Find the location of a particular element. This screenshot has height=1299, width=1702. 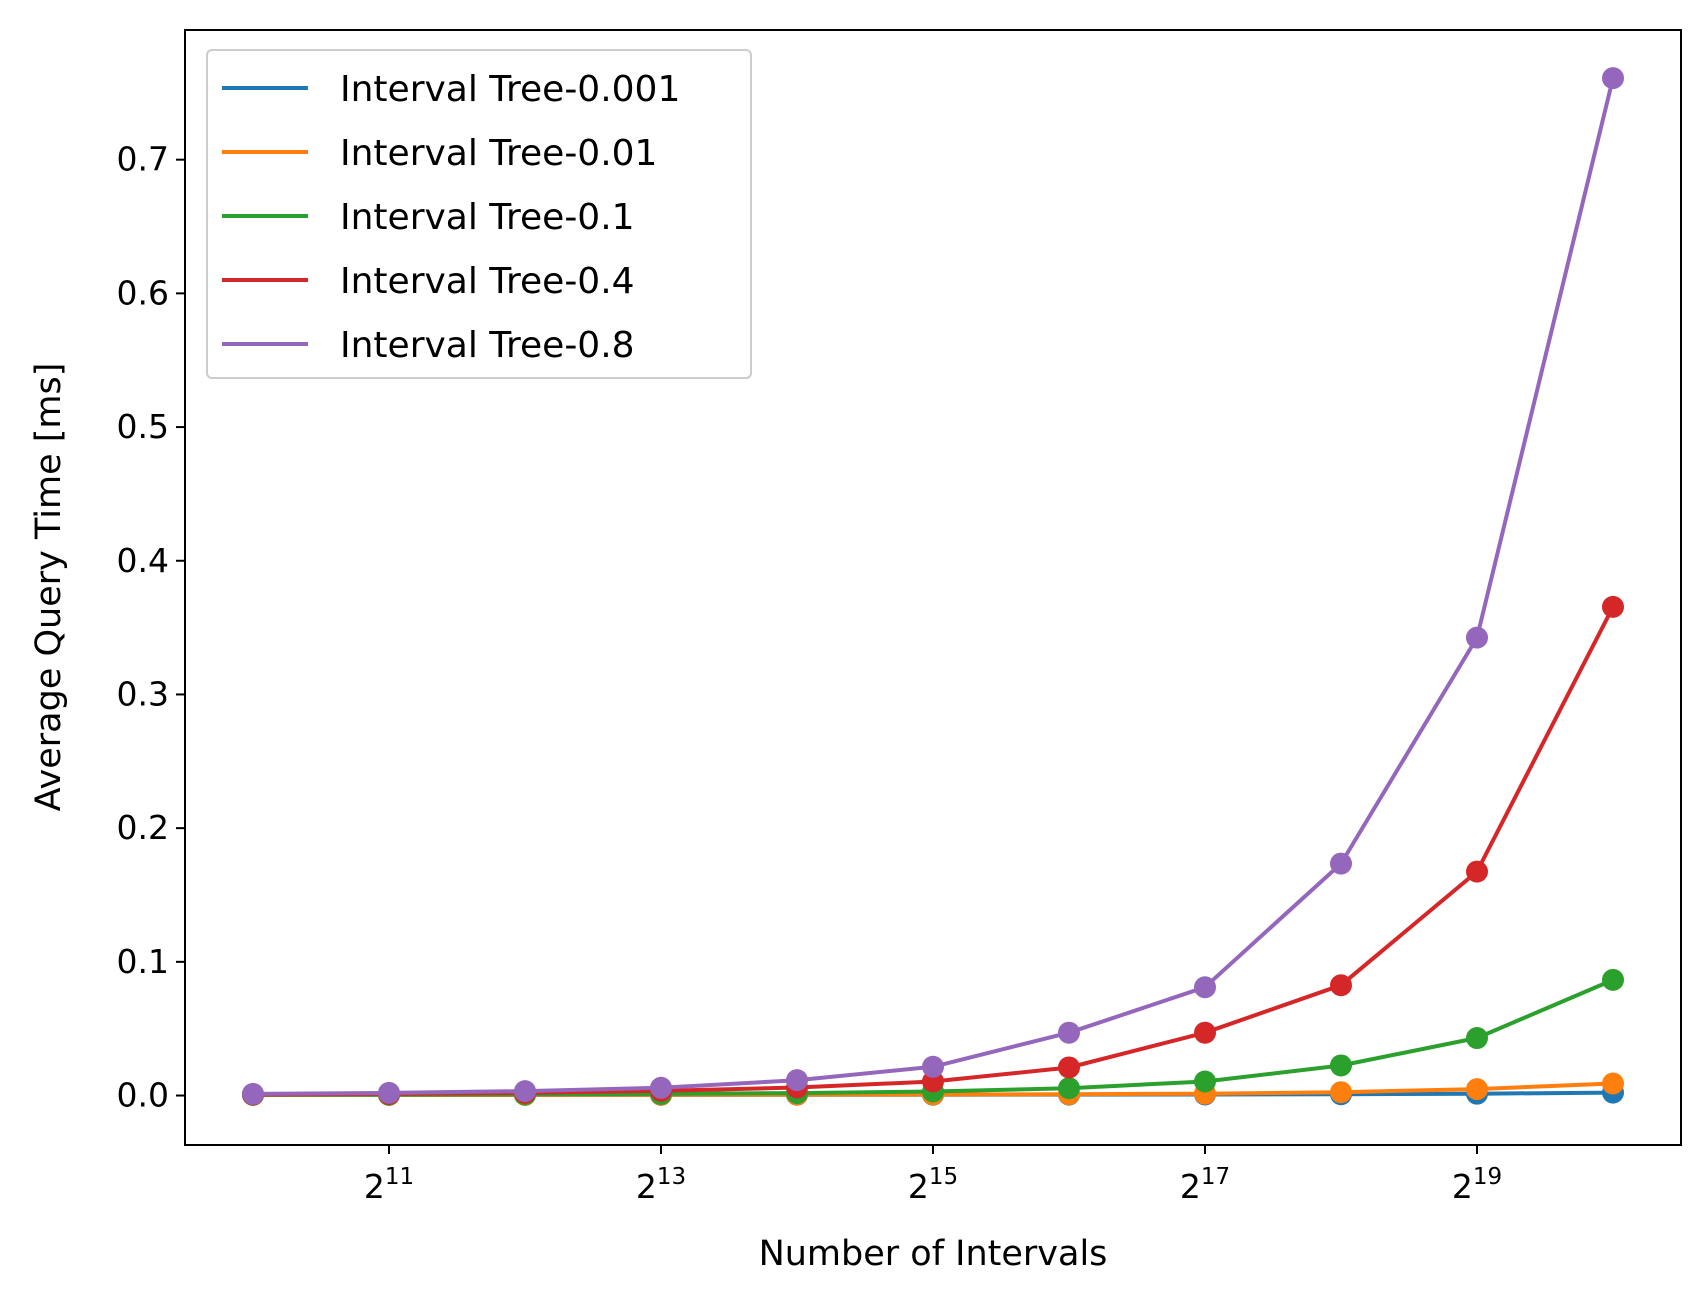

x-tick-label: 215 is located at coordinates (933, 1185).